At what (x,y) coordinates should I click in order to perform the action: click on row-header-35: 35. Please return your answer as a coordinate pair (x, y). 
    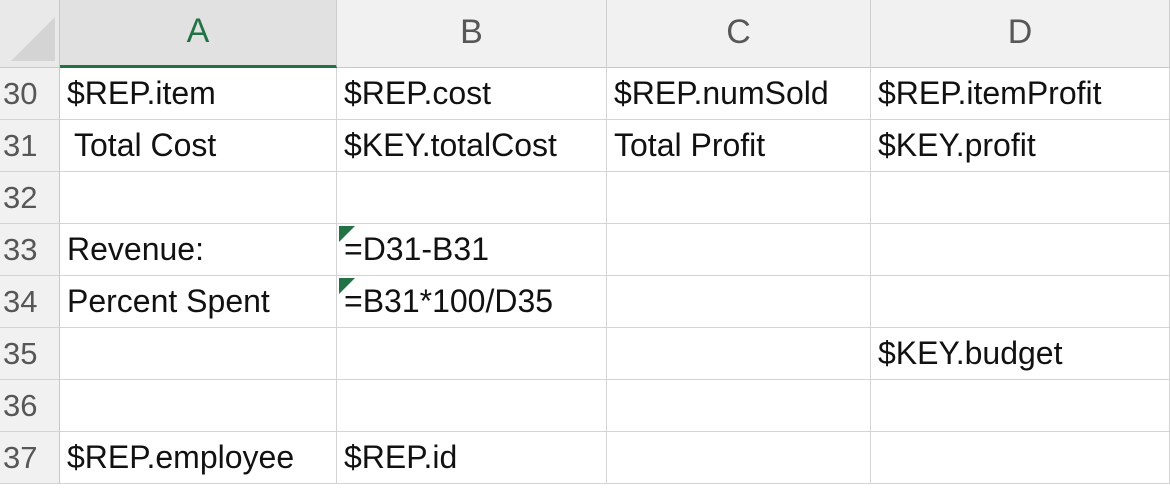
    Looking at the image, I should click on (30, 354).